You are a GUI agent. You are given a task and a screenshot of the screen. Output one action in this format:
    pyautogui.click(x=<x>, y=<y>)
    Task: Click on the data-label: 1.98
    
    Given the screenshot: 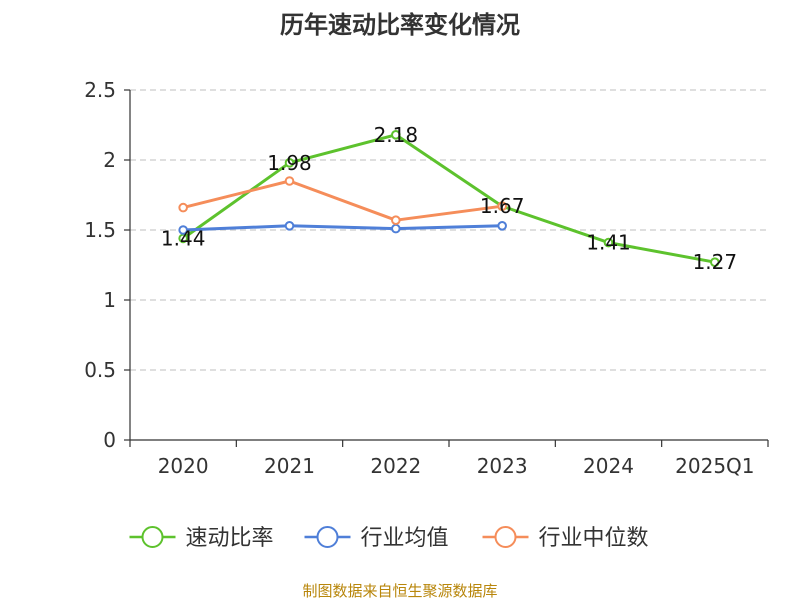 What is the action you would take?
    pyautogui.click(x=289, y=163)
    